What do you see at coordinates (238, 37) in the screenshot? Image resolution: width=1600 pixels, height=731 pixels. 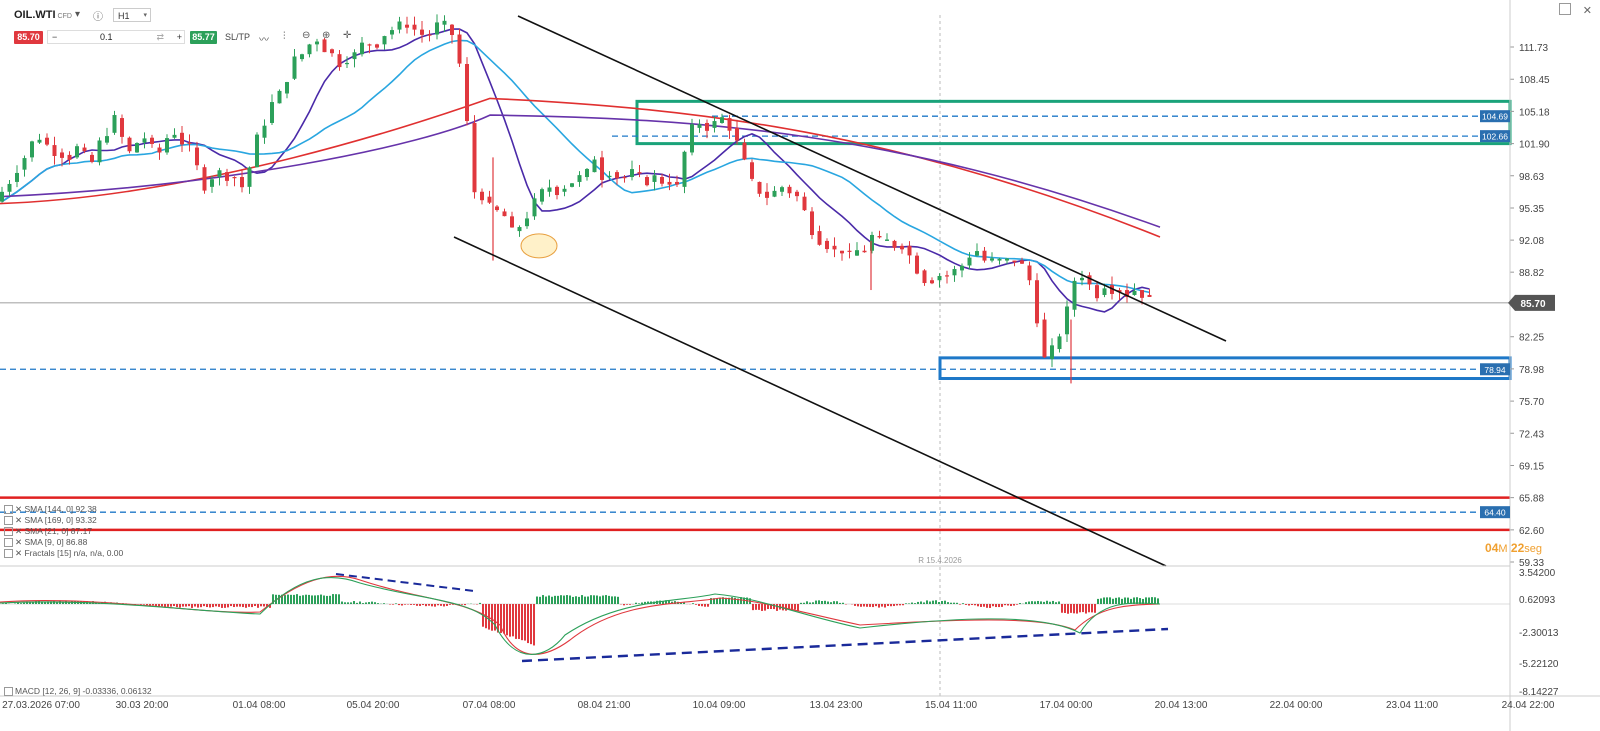 I see `sltp-button: SL/TP` at bounding box center [238, 37].